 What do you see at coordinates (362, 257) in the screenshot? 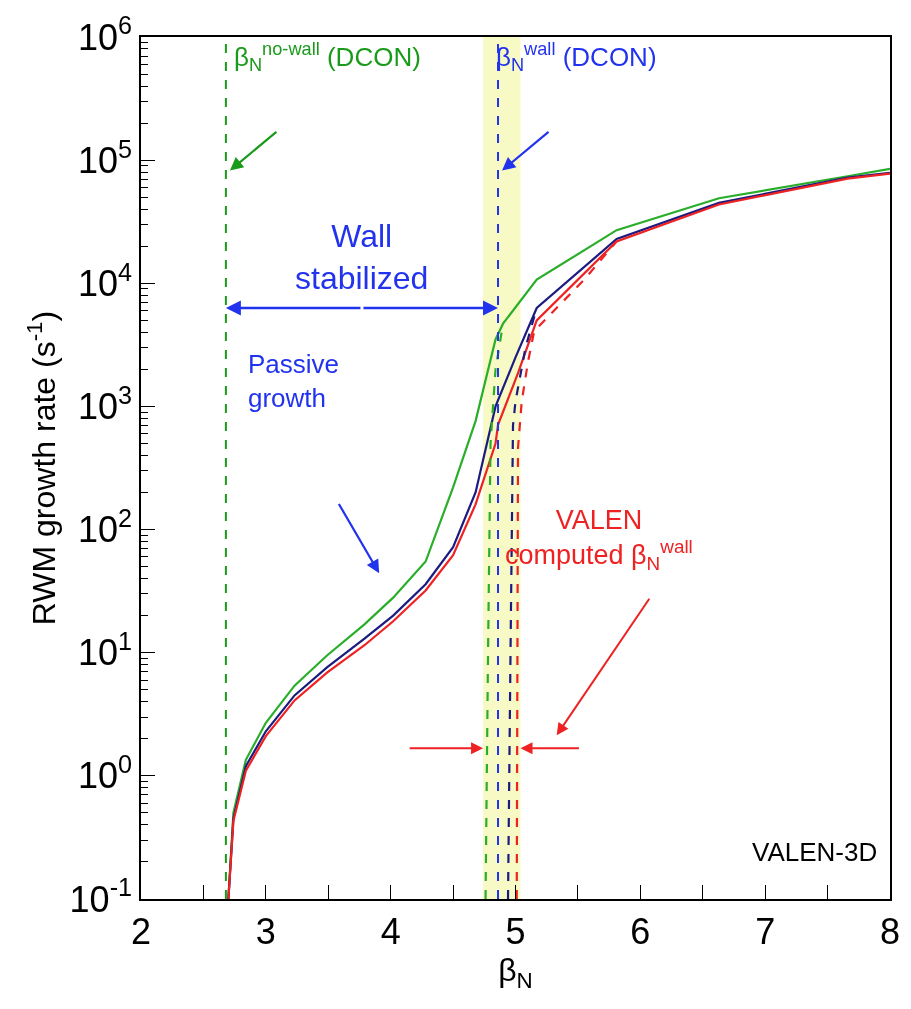
I see `annotation: Wall stabilized` at bounding box center [362, 257].